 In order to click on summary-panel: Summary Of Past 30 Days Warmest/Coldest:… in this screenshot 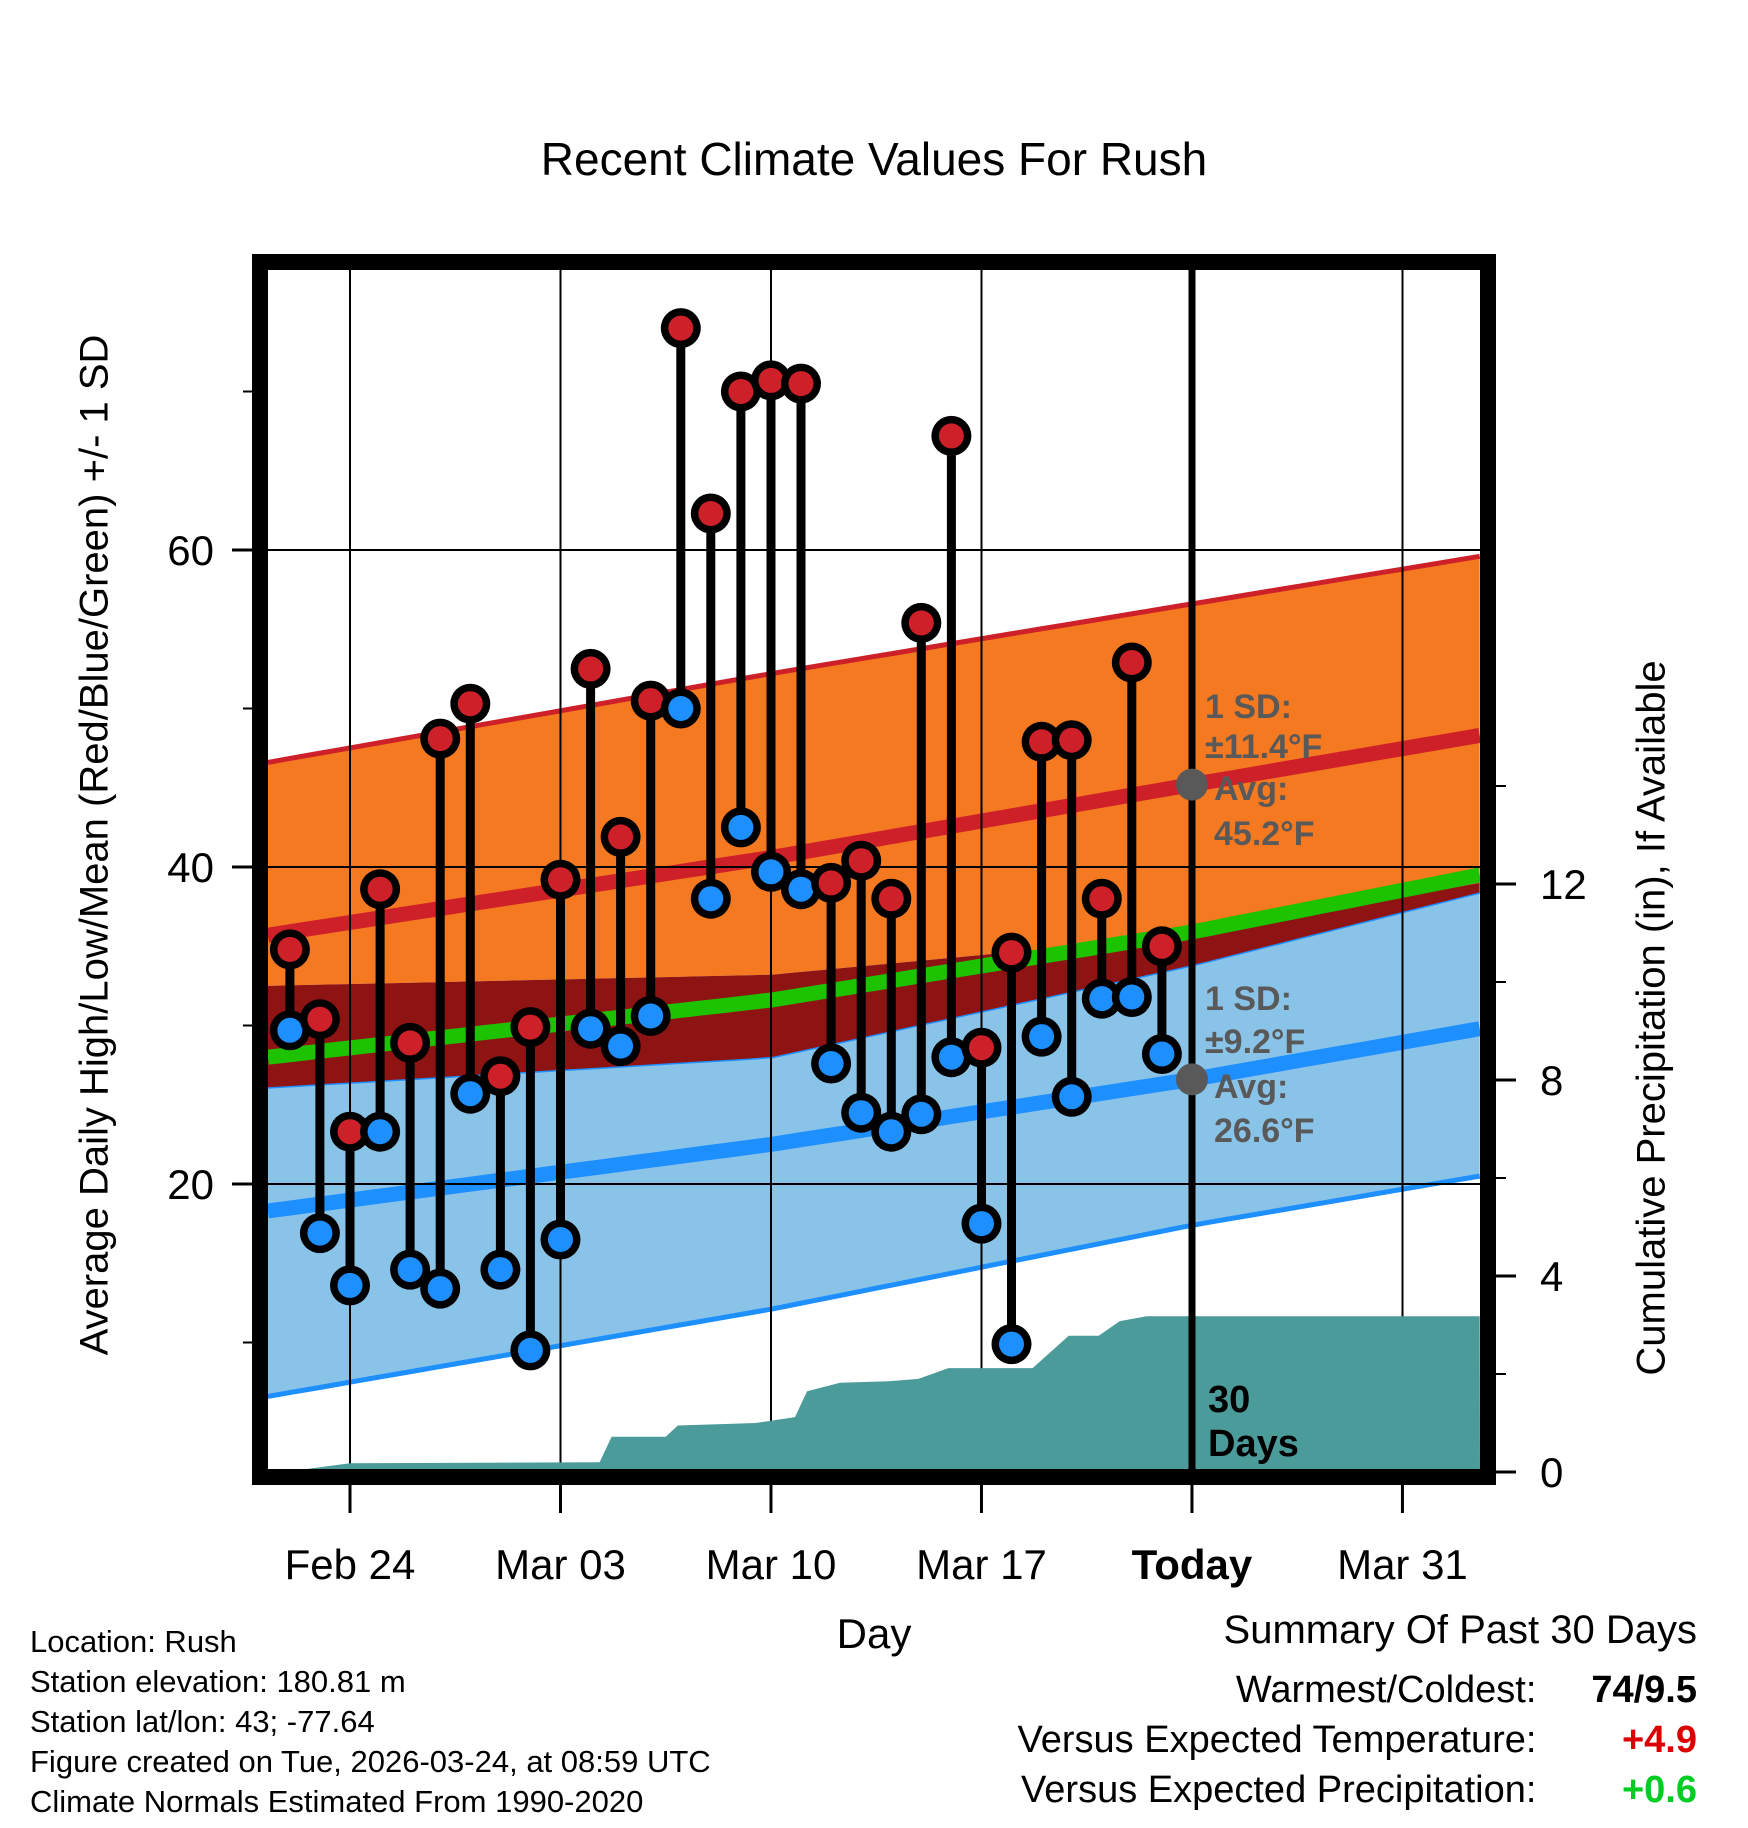, I will do `click(1357, 1711)`.